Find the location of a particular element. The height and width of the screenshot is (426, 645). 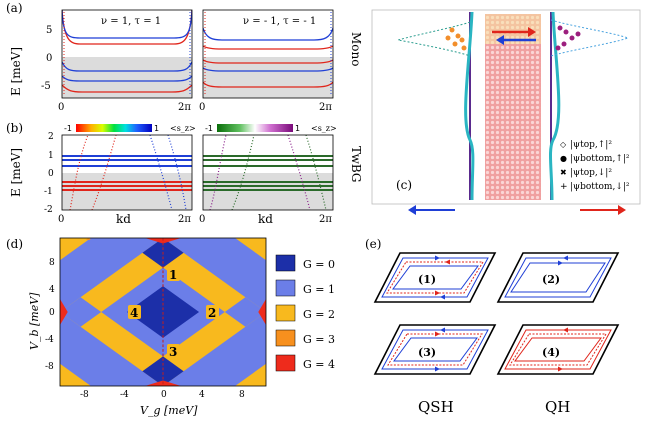

b-xlabel-right: kd is located at coordinates (265, 219).